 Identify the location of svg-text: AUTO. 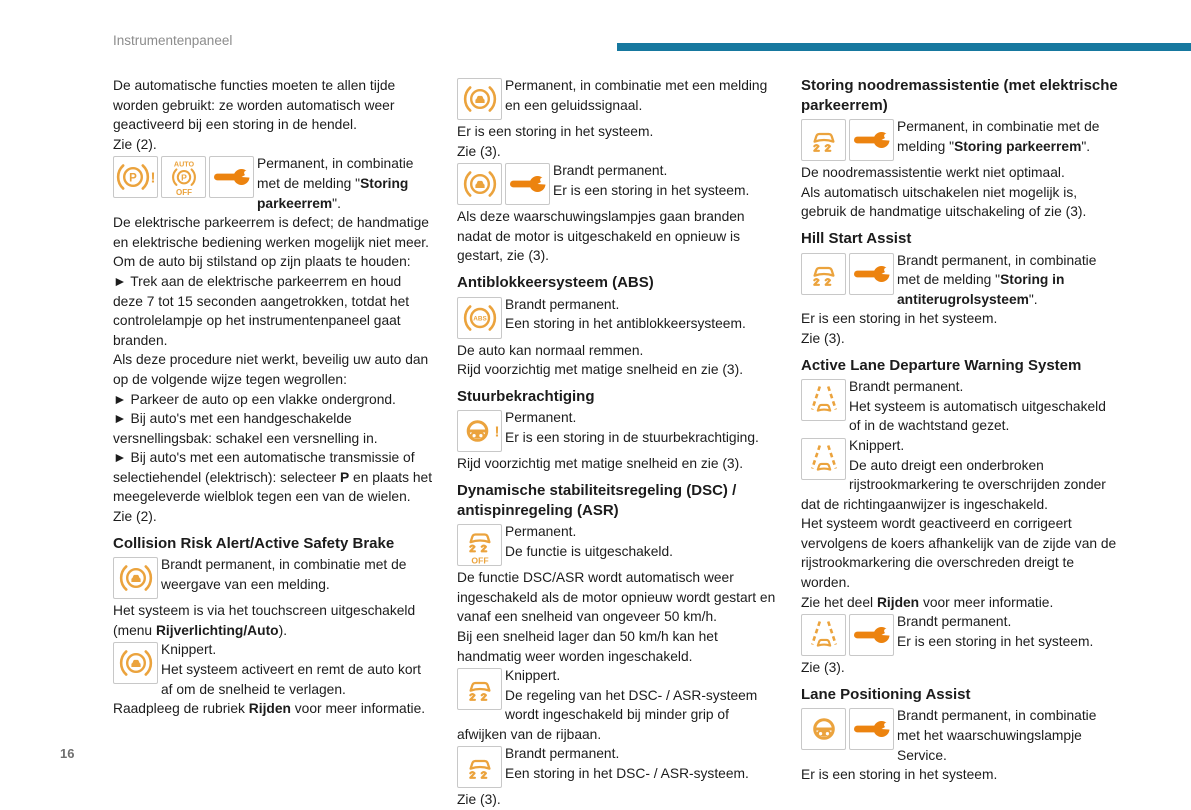
(183, 164).